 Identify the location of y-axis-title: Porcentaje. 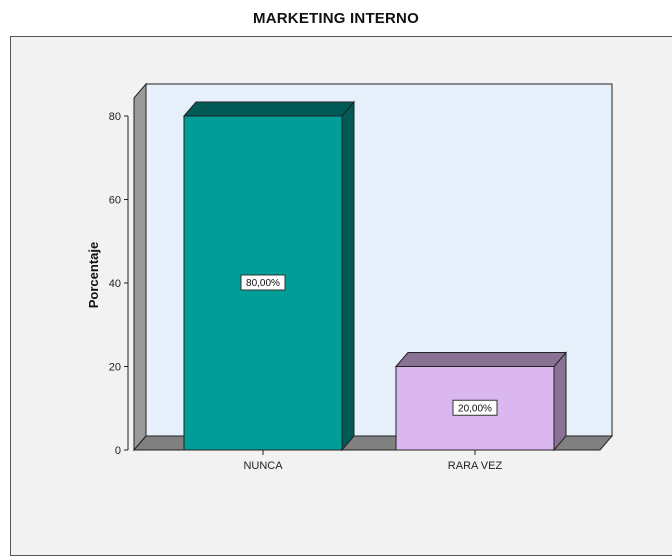
(93, 275).